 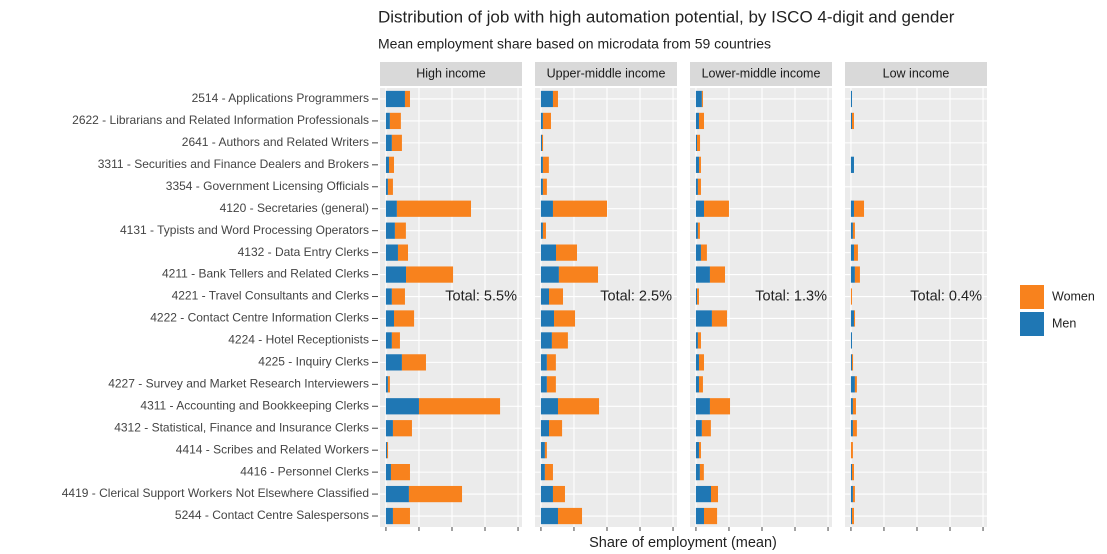 I want to click on y-tick-label: 4211 - Bank Tellers and Related Clerks, so click(x=265, y=274).